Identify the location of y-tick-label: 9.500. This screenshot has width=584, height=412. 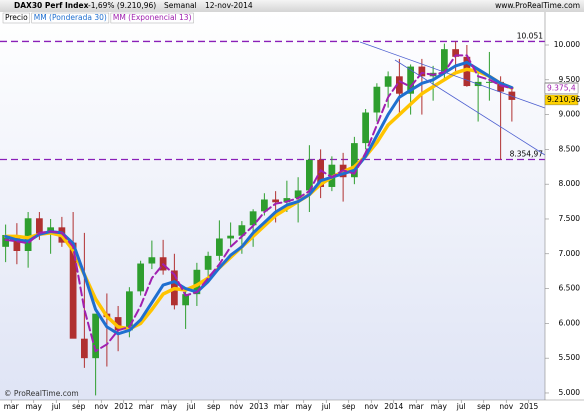
(570, 79).